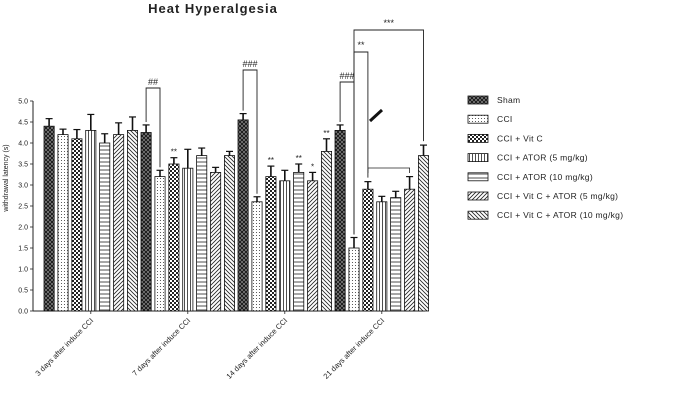 The image size is (683, 410). What do you see at coordinates (312, 166) in the screenshot?
I see `significance-label: *` at bounding box center [312, 166].